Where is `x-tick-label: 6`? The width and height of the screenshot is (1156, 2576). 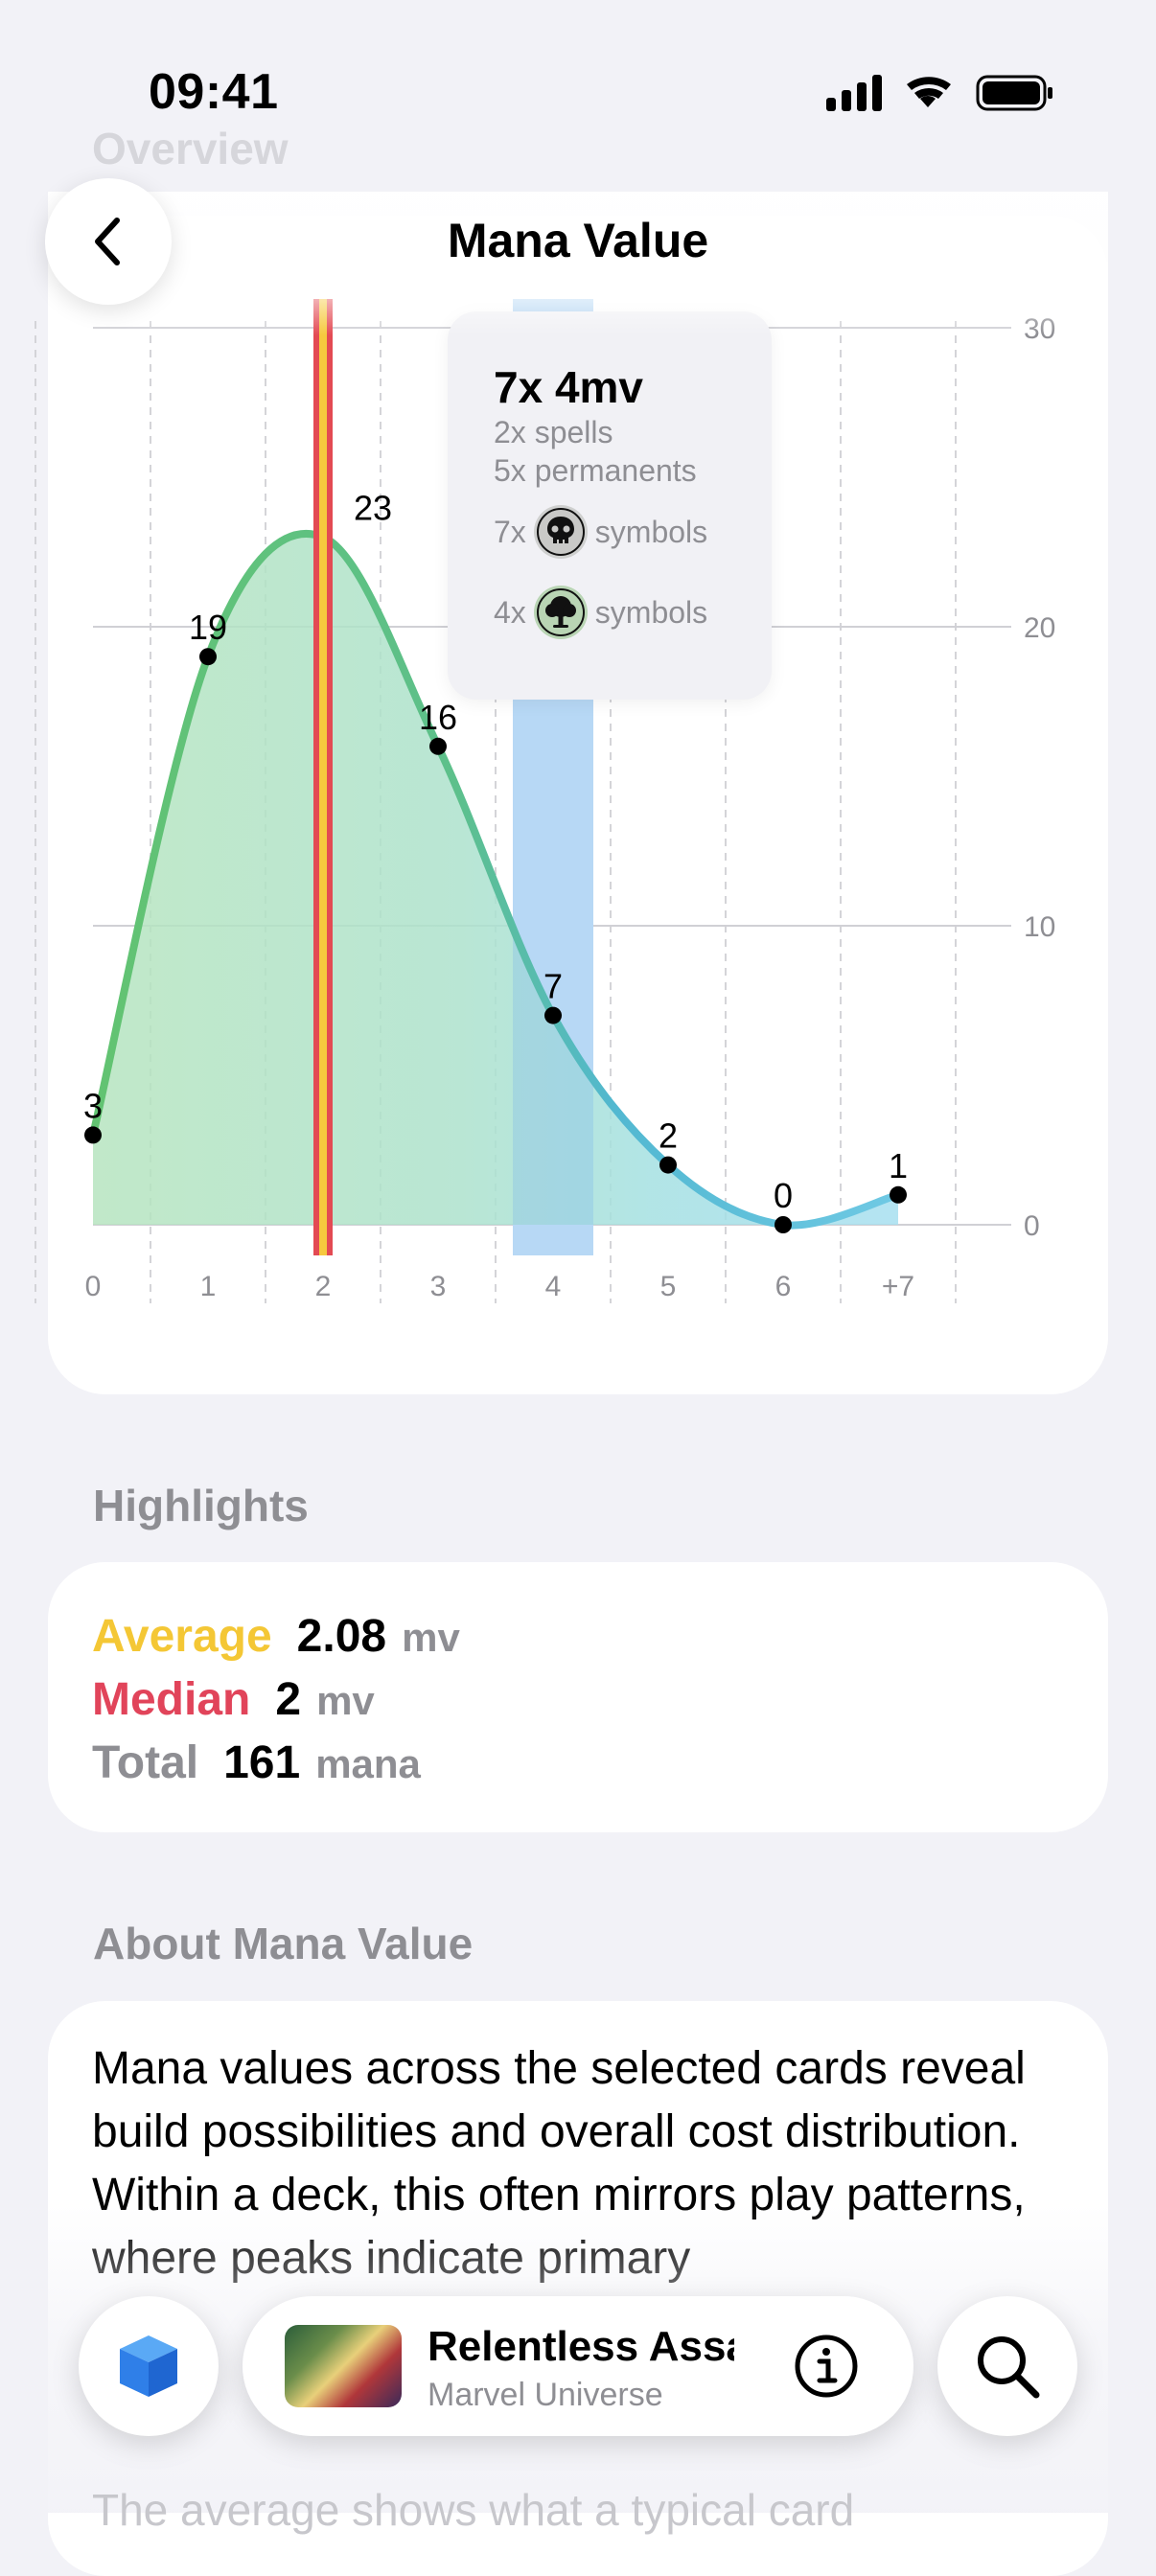
x-tick-label: 6 is located at coordinates (784, 1286).